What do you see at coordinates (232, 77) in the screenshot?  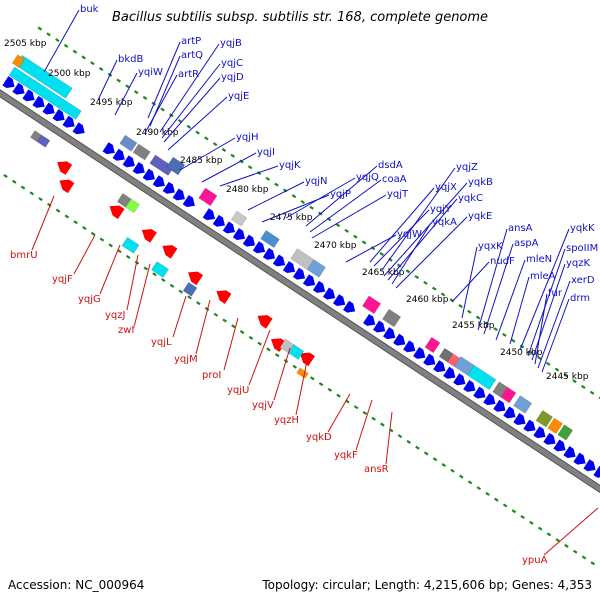 I see `forward-gene-label: yqjD` at bounding box center [232, 77].